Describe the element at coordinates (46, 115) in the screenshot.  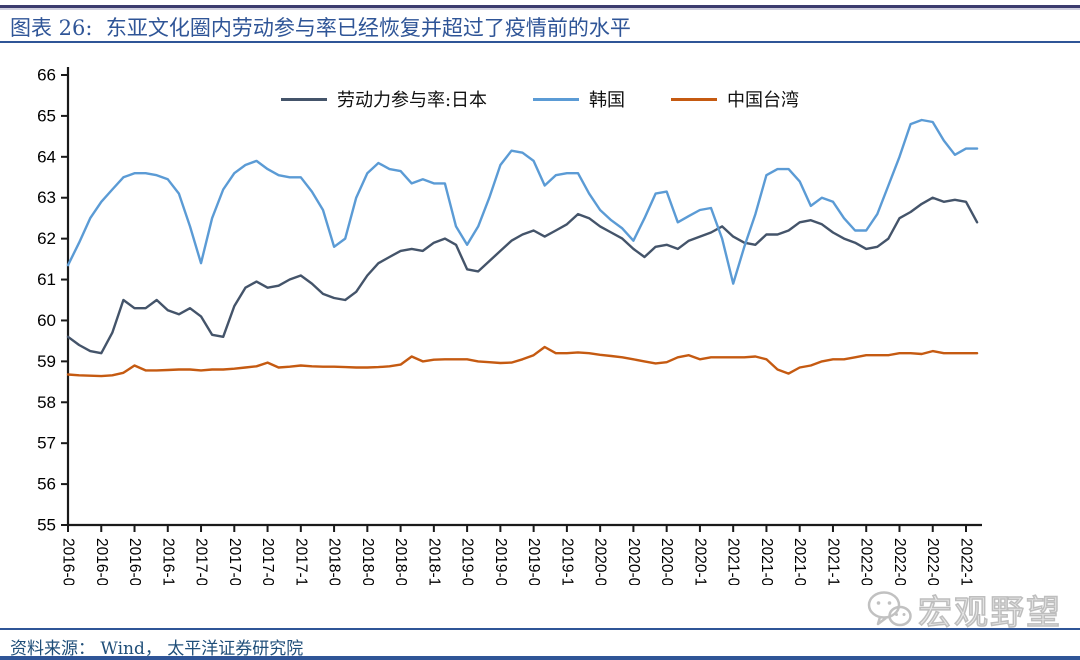
I see `svg-text: 65` at that location.